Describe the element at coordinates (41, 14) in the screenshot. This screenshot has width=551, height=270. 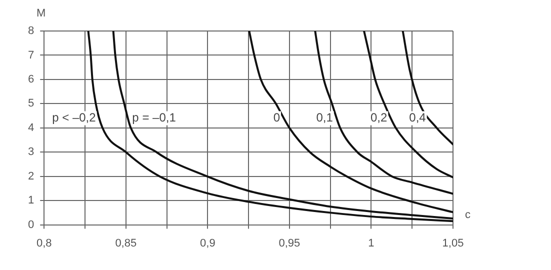
I see `y-axis-title: M` at that location.